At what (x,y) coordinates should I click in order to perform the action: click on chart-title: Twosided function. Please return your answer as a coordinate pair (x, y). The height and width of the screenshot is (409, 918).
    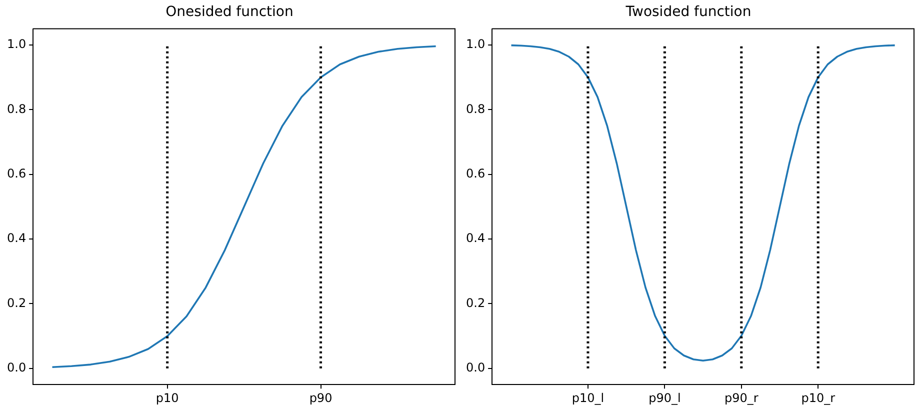
    Looking at the image, I should click on (688, 12).